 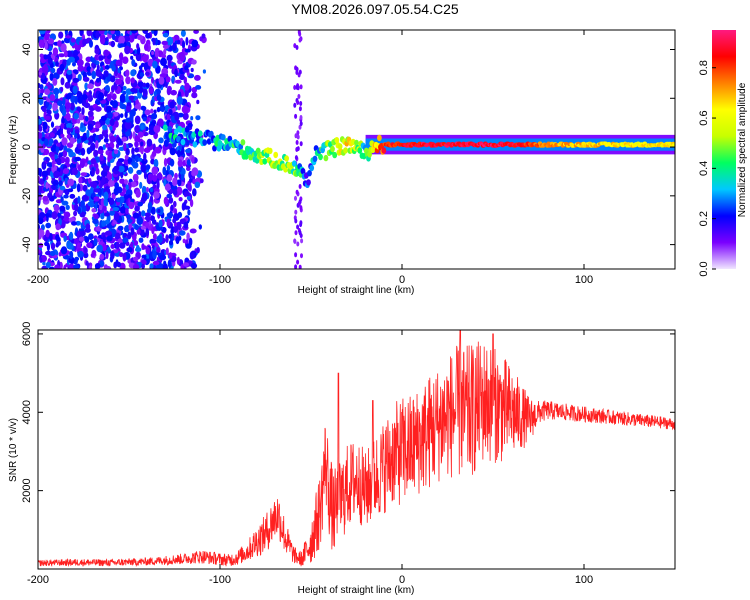 I want to click on x-tick-label: -200, so click(x=38, y=580).